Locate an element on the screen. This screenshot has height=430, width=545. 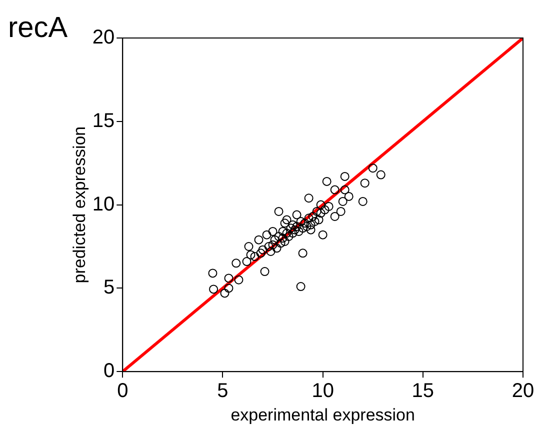
x-tick-label: 20 is located at coordinates (523, 391).